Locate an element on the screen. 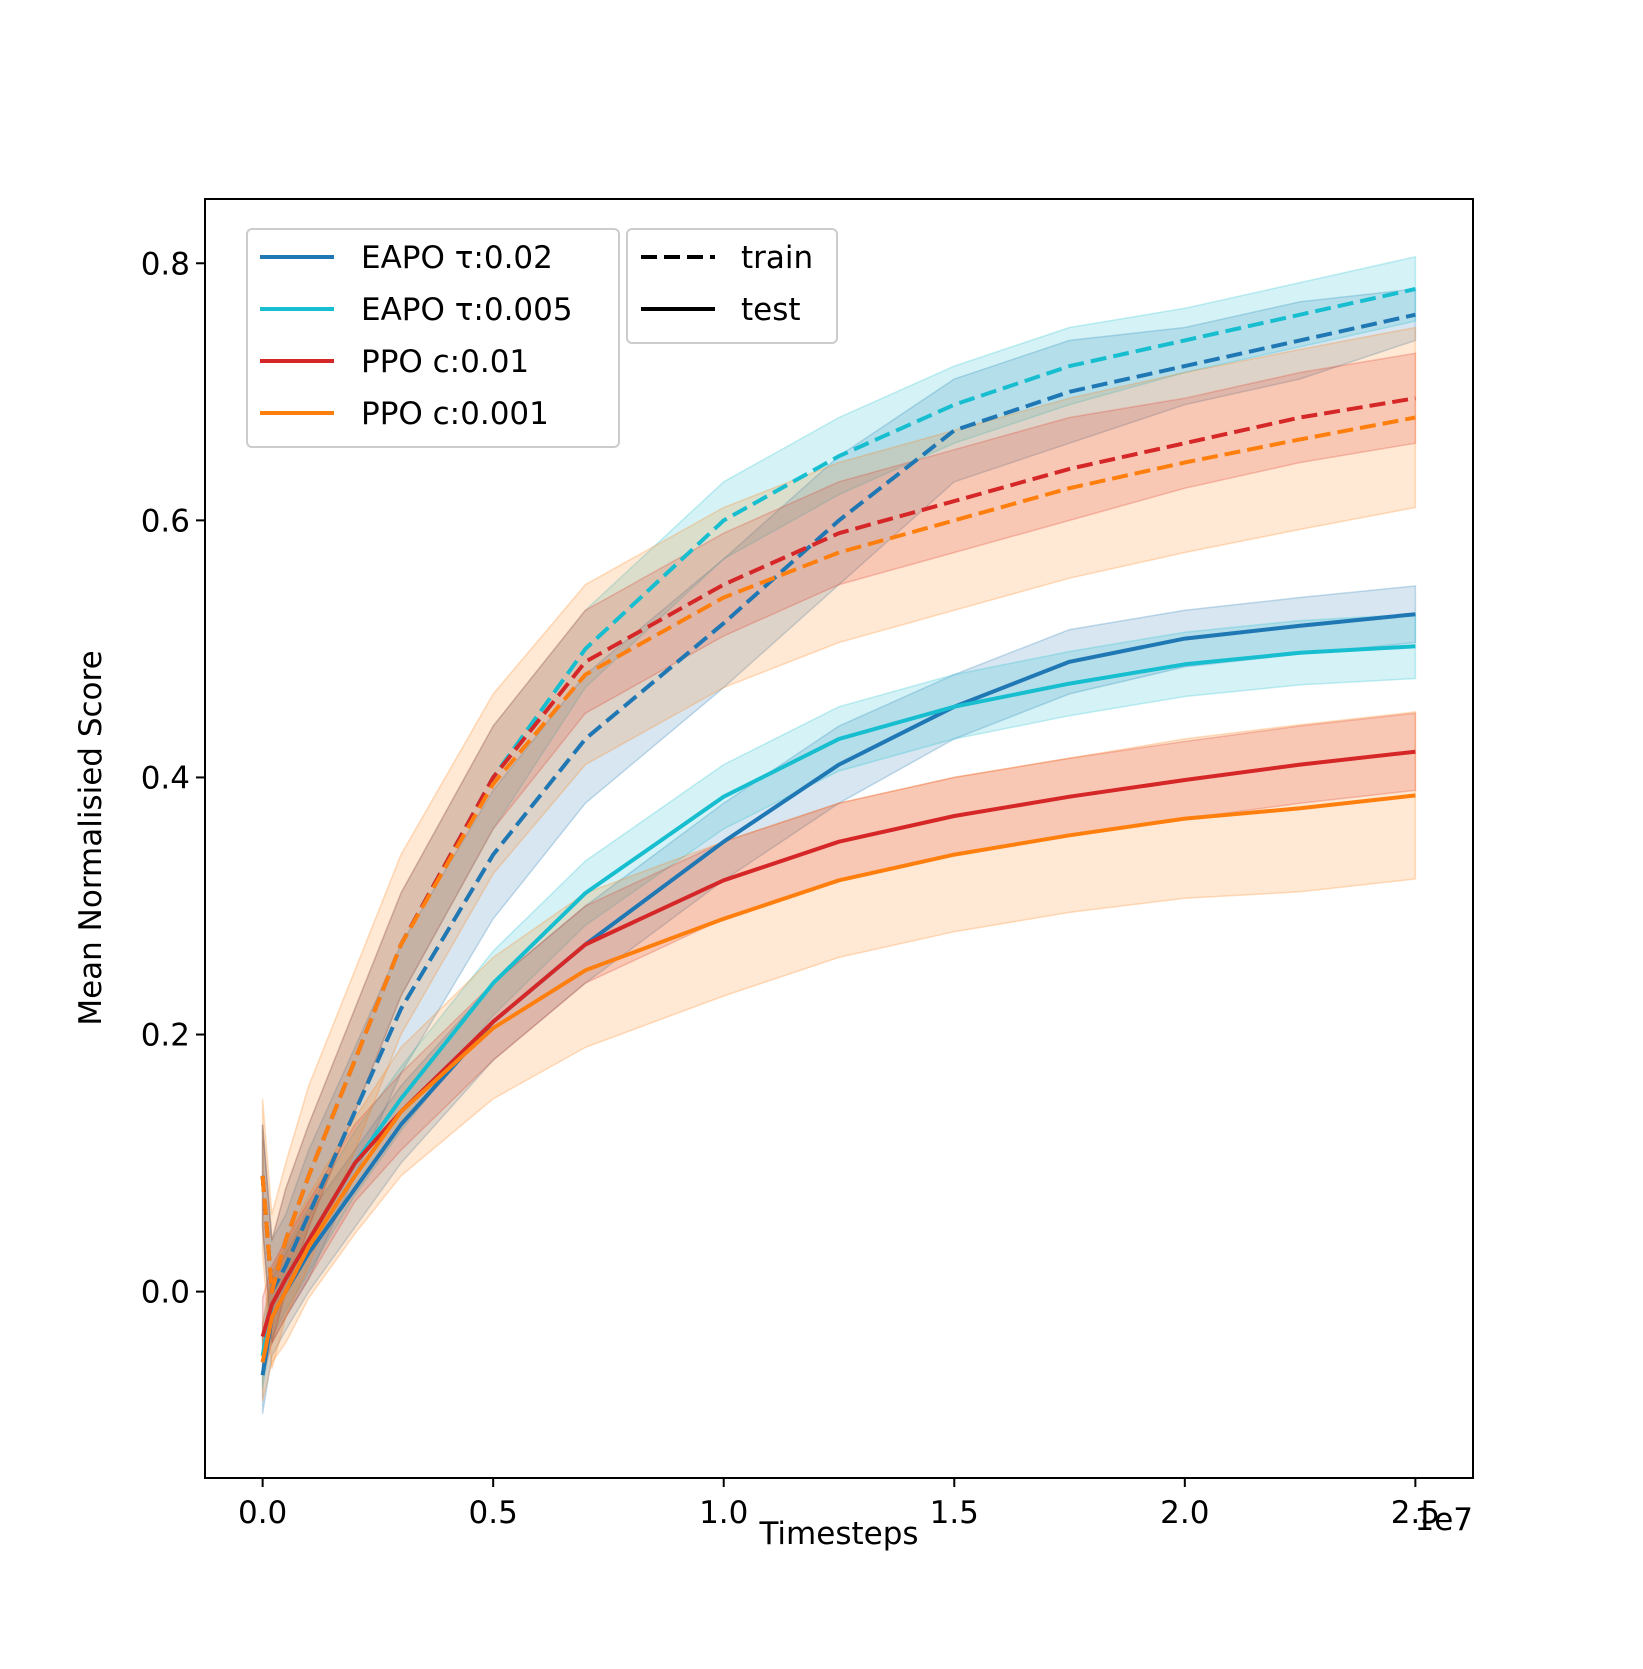 The image size is (1643, 1669). y-axis-ticks: 0.0 0.2 0.4 0.6 0.8 is located at coordinates (173, 778).